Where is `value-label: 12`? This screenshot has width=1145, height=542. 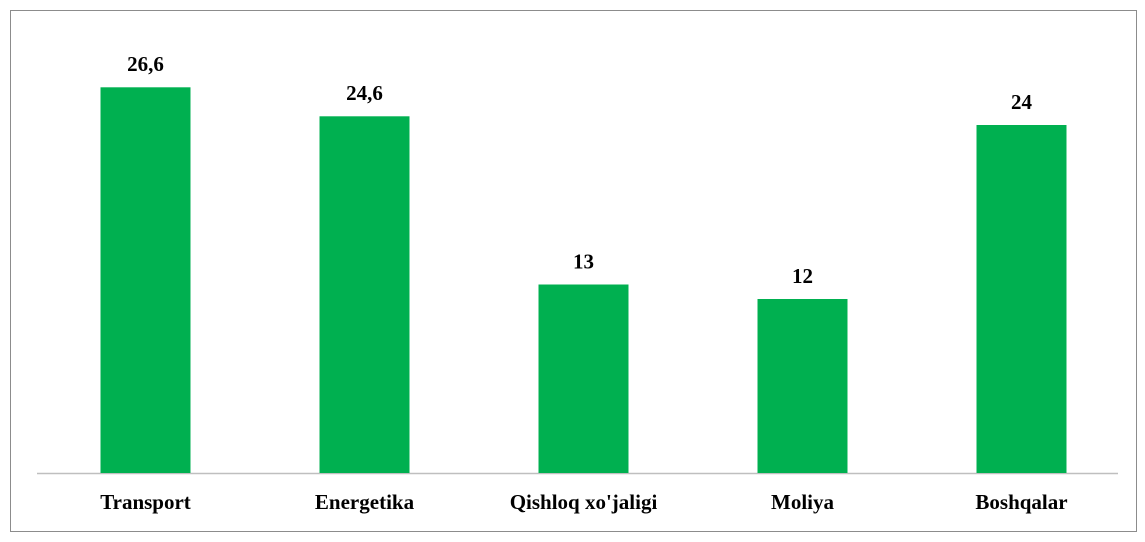 value-label: 12 is located at coordinates (802, 276).